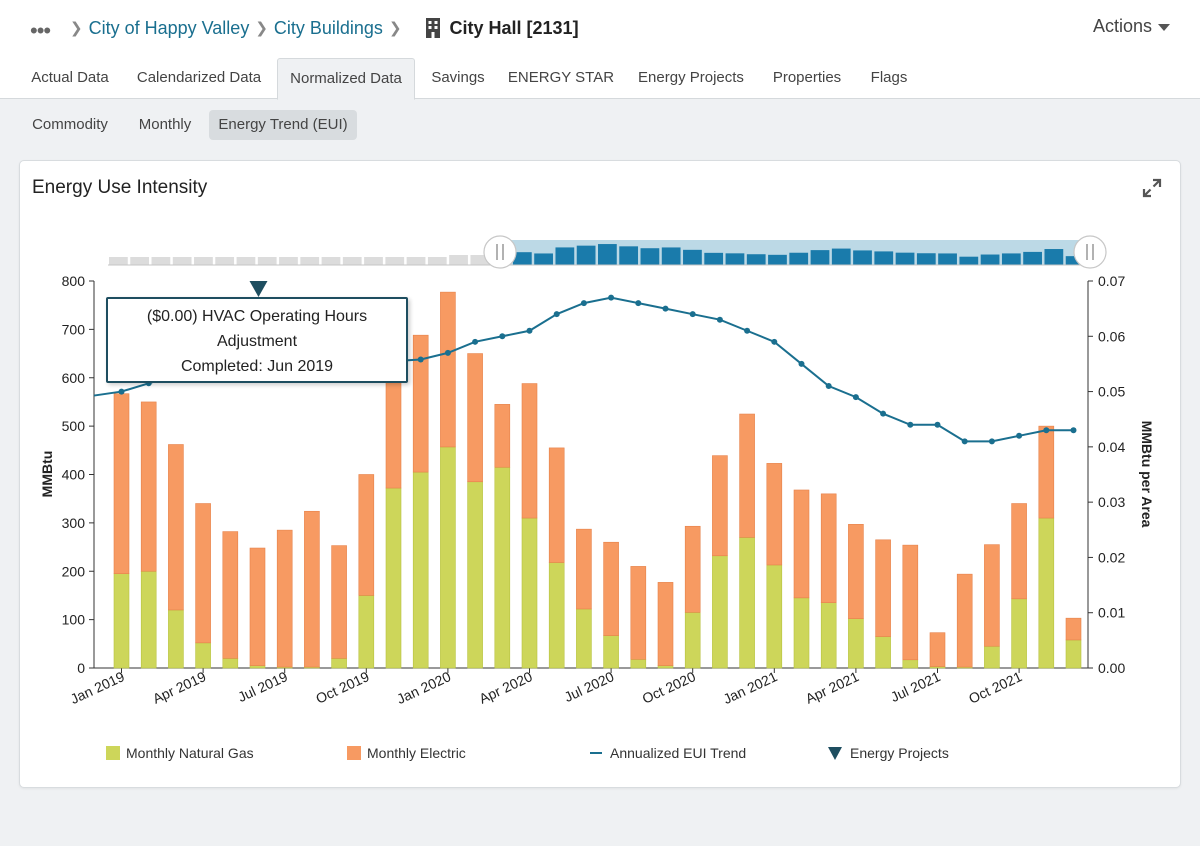 This screenshot has height=846, width=1200. What do you see at coordinates (165, 124) in the screenshot?
I see `subtab-monthly: Monthly` at bounding box center [165, 124].